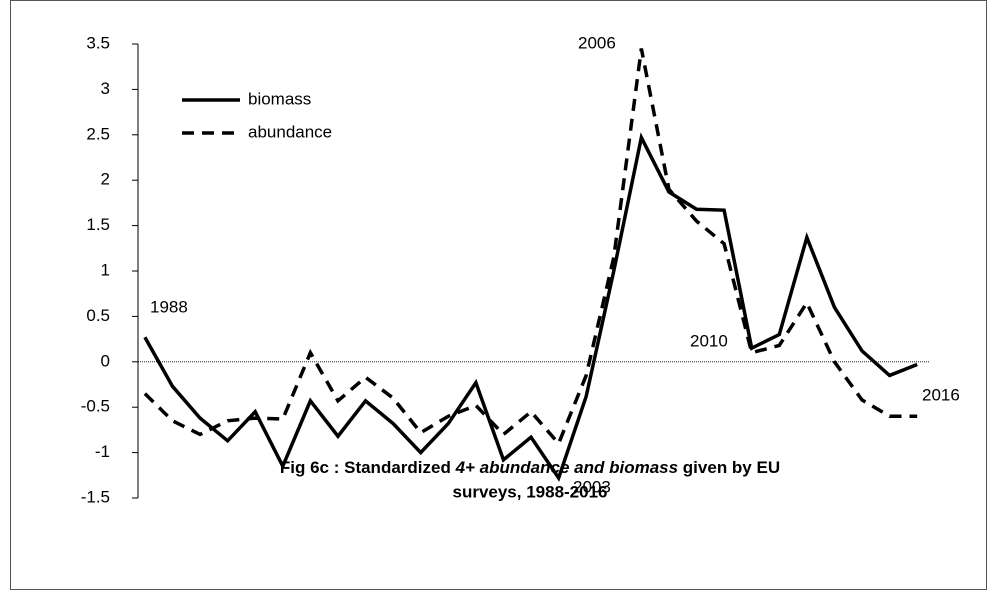  I want to click on y-tick-label: 1.5, so click(98, 224).